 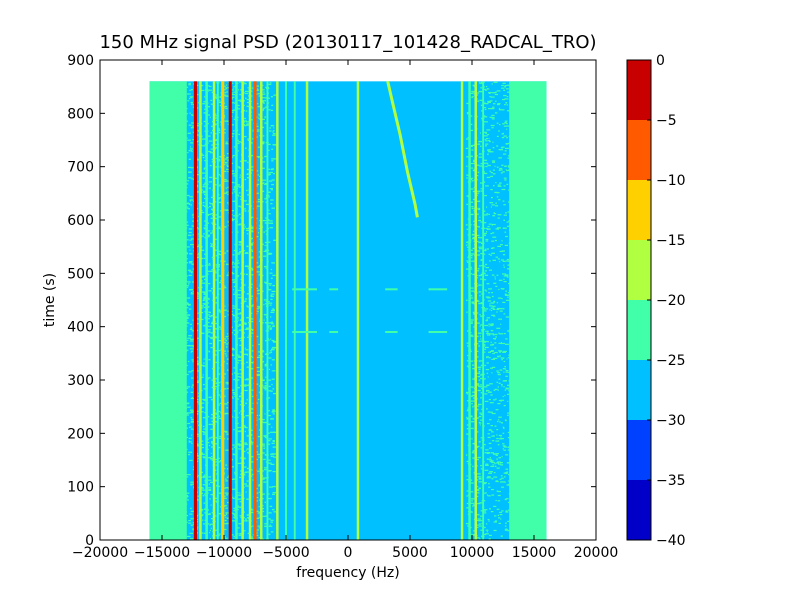 What do you see at coordinates (285, 553) in the screenshot?
I see `x-tick-label-3: −5000` at bounding box center [285, 553].